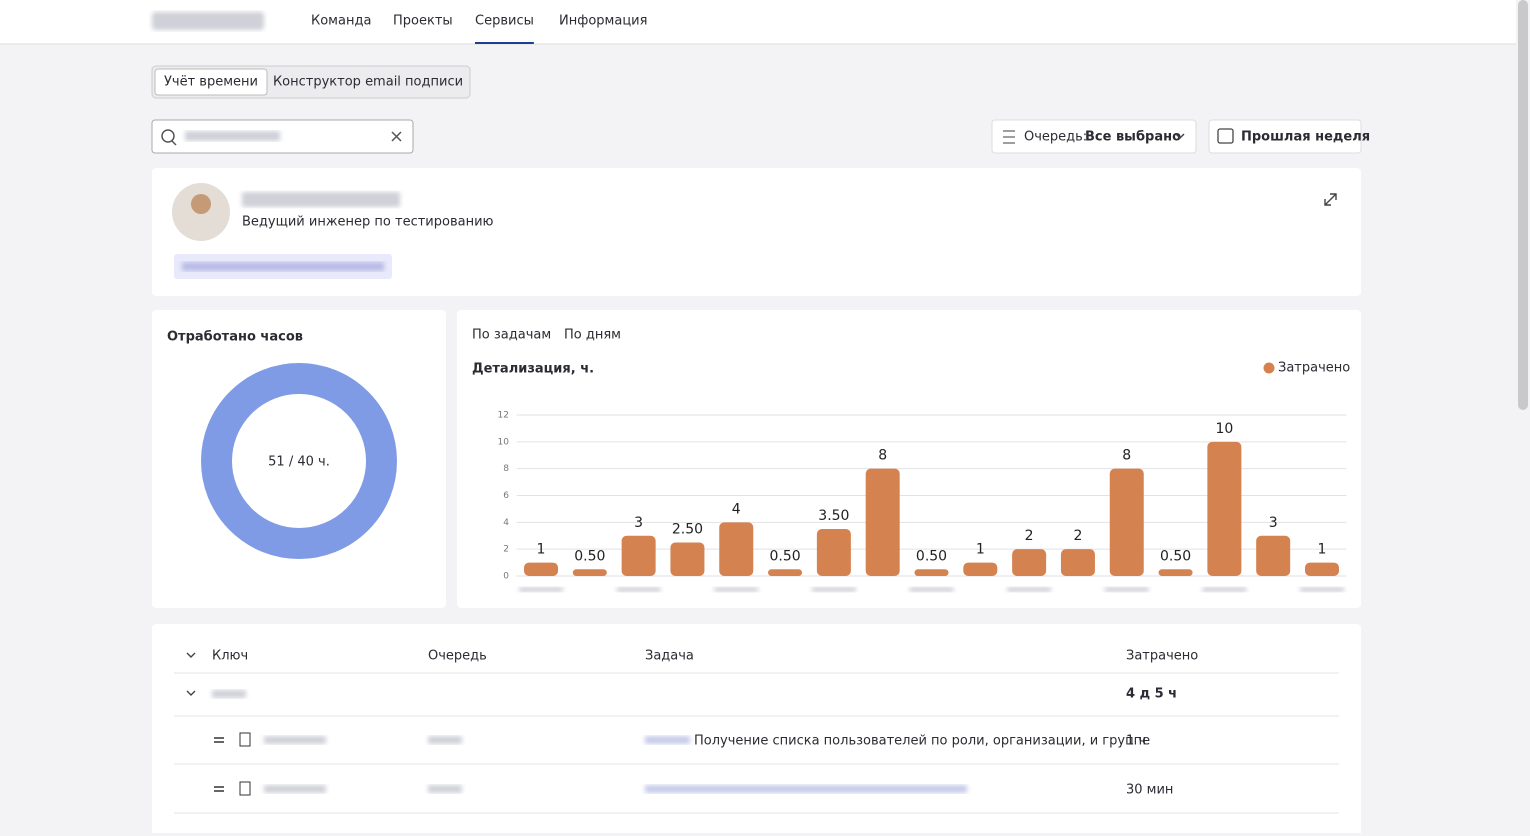 The image size is (1530, 836). I want to click on chart-tab: По дням, so click(592, 335).